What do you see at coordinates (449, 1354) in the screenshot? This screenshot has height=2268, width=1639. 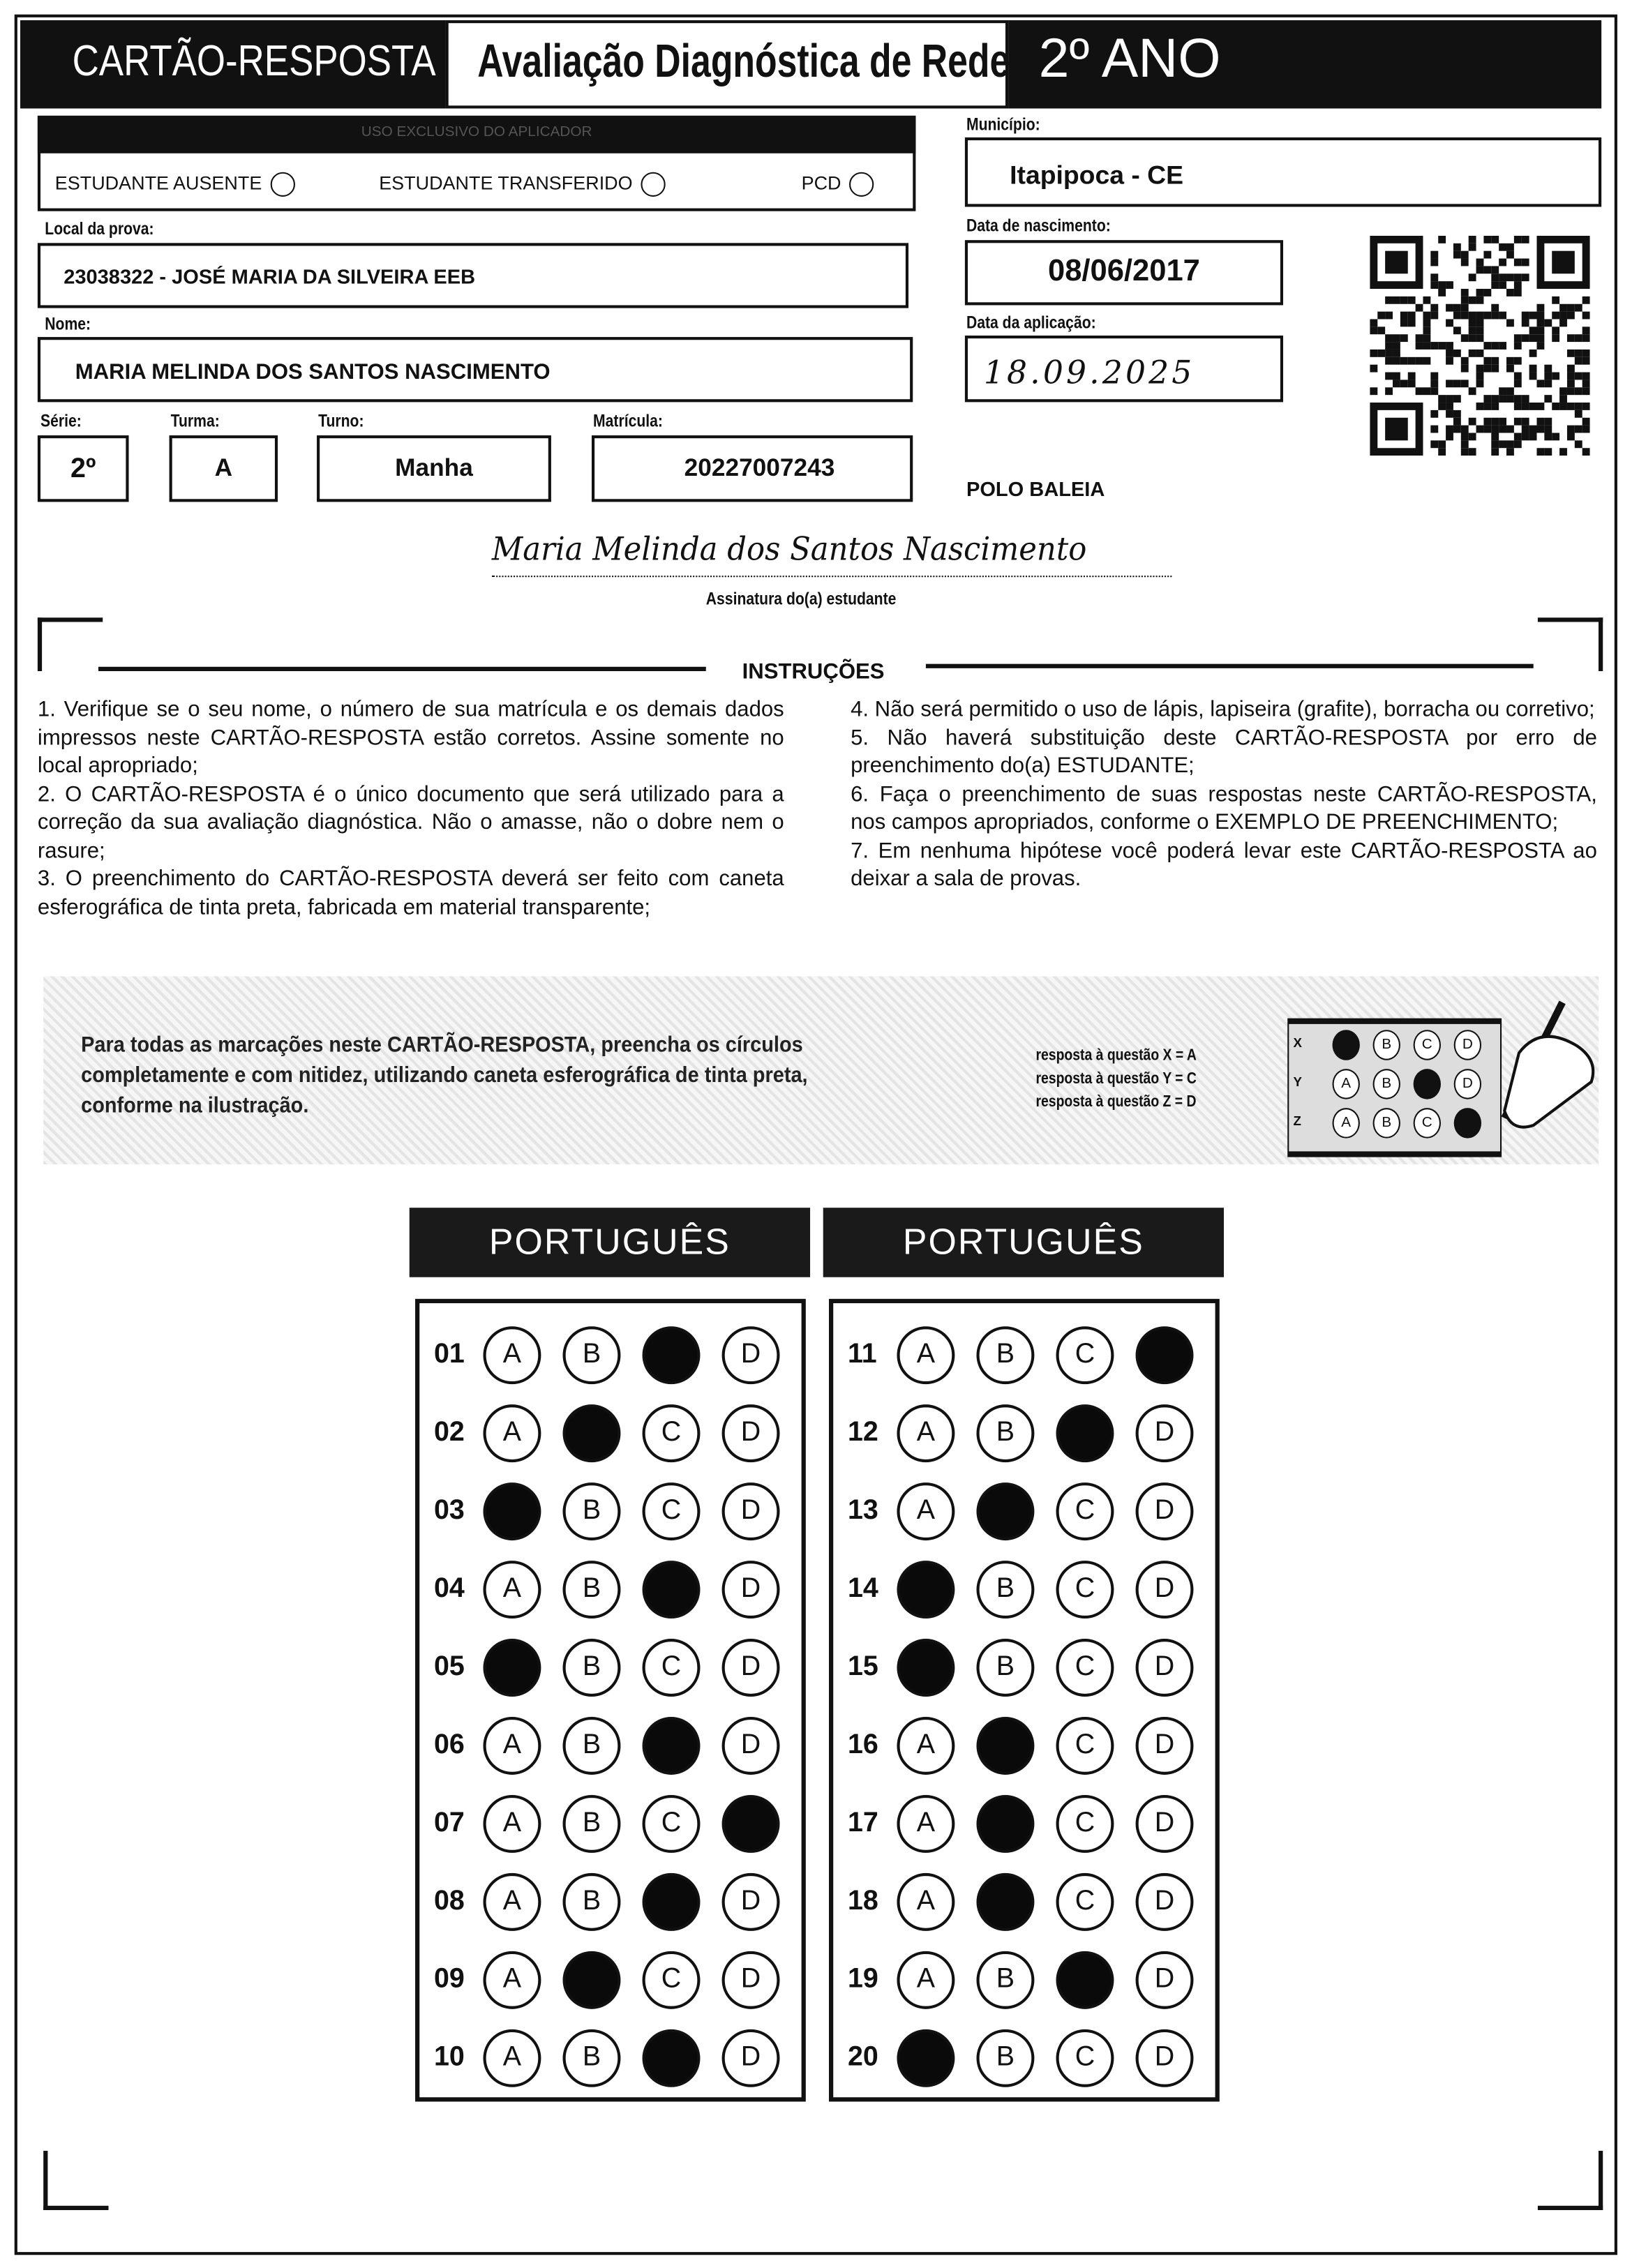 I see `question-number: 01` at bounding box center [449, 1354].